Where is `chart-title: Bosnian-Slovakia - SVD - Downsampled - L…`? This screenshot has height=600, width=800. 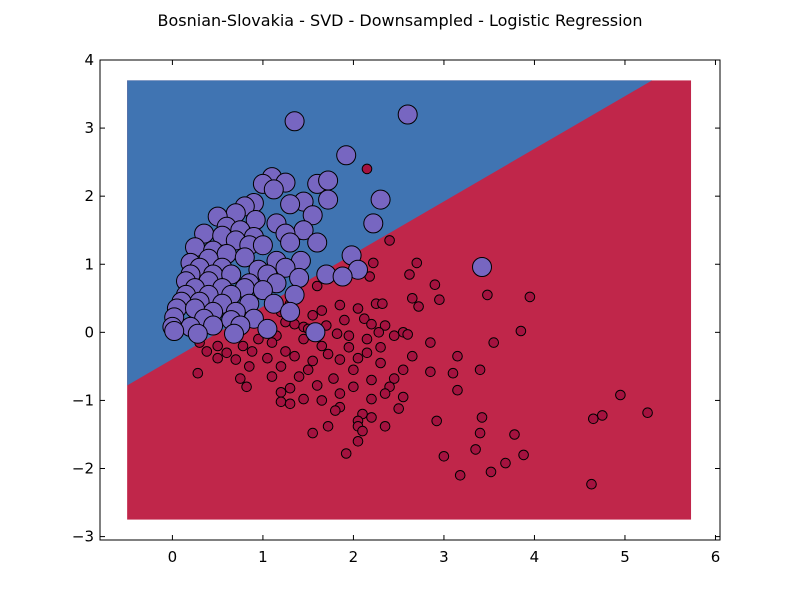 chart-title: Bosnian-Slovakia - SVD - Downsampled - L… is located at coordinates (400, 20).